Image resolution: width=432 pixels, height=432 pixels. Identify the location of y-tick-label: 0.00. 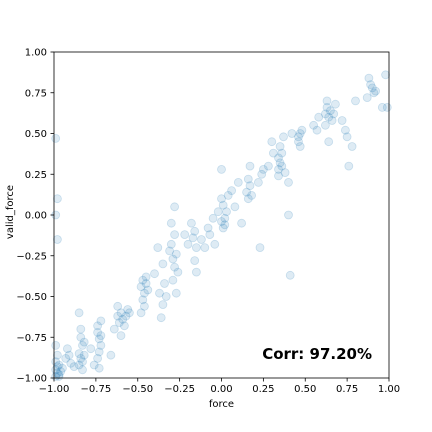
(36, 216).